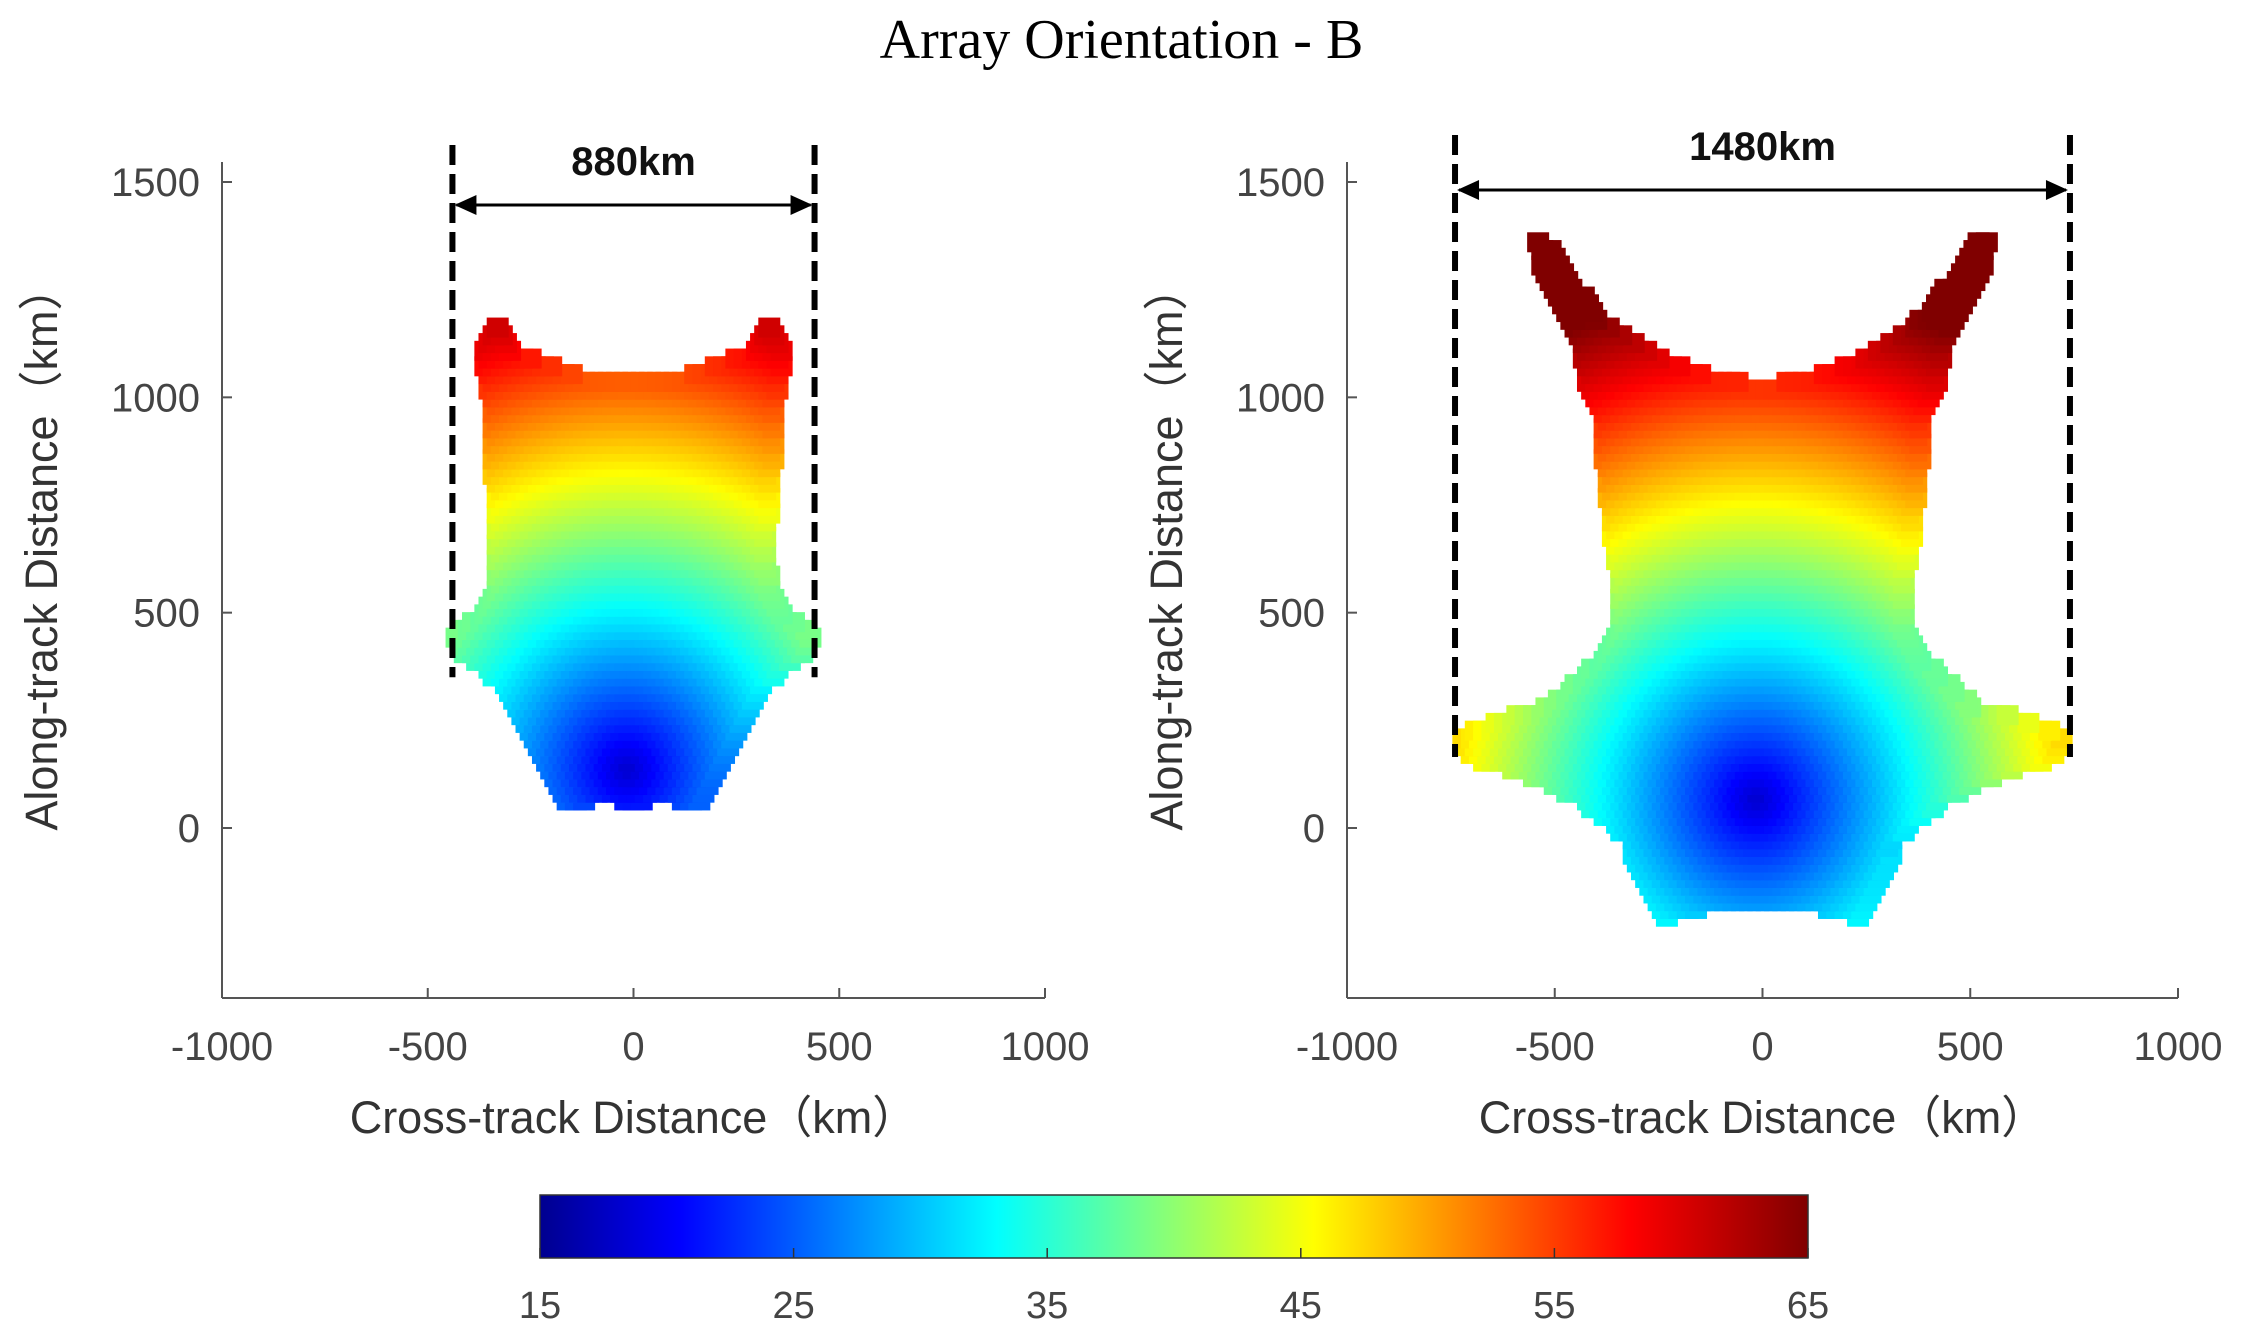 The height and width of the screenshot is (1340, 2243). What do you see at coordinates (2178, 1047) in the screenshot?
I see `right-x-tick-label: 1000` at bounding box center [2178, 1047].